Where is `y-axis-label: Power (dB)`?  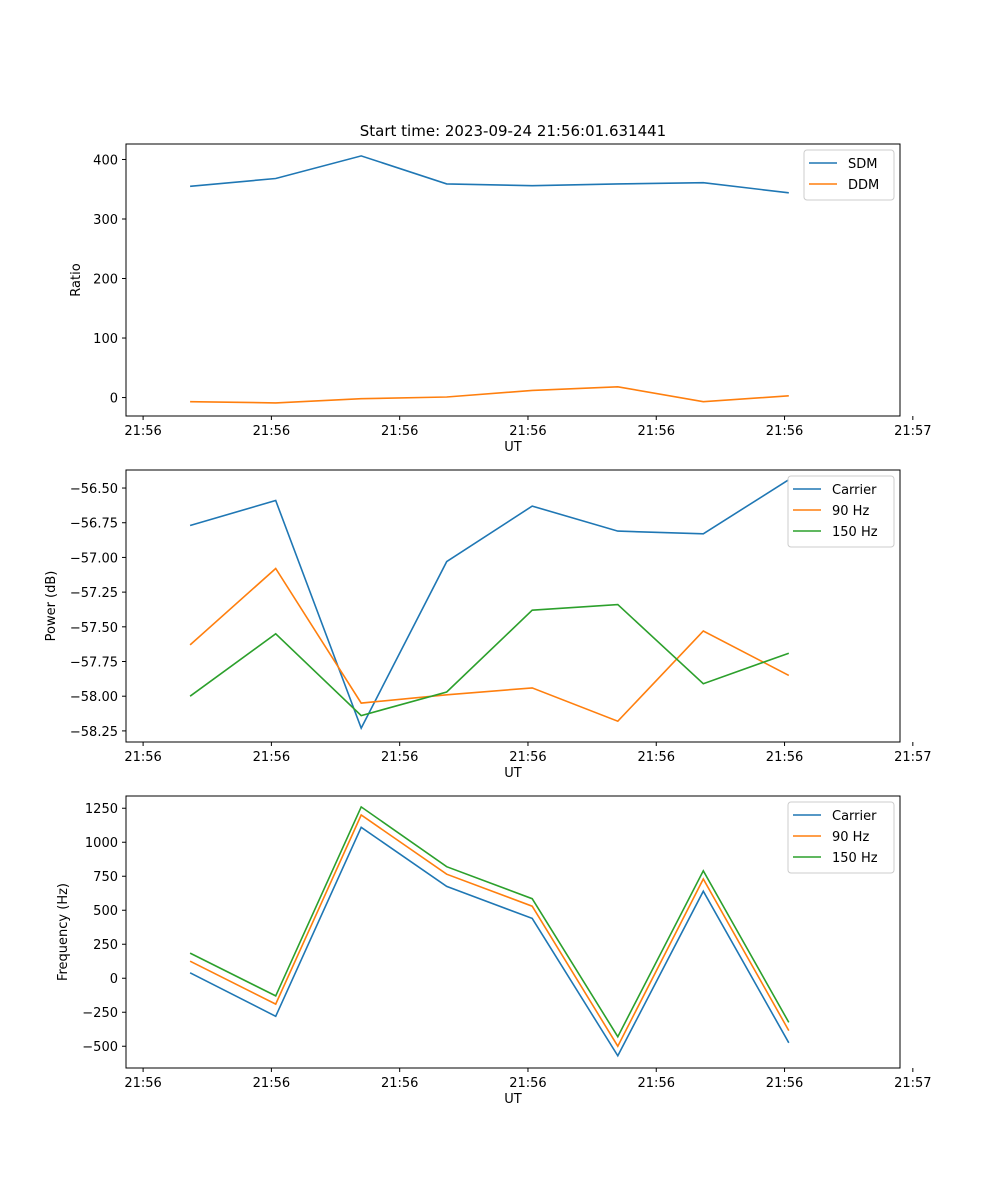 y-axis-label: Power (dB) is located at coordinates (51, 606).